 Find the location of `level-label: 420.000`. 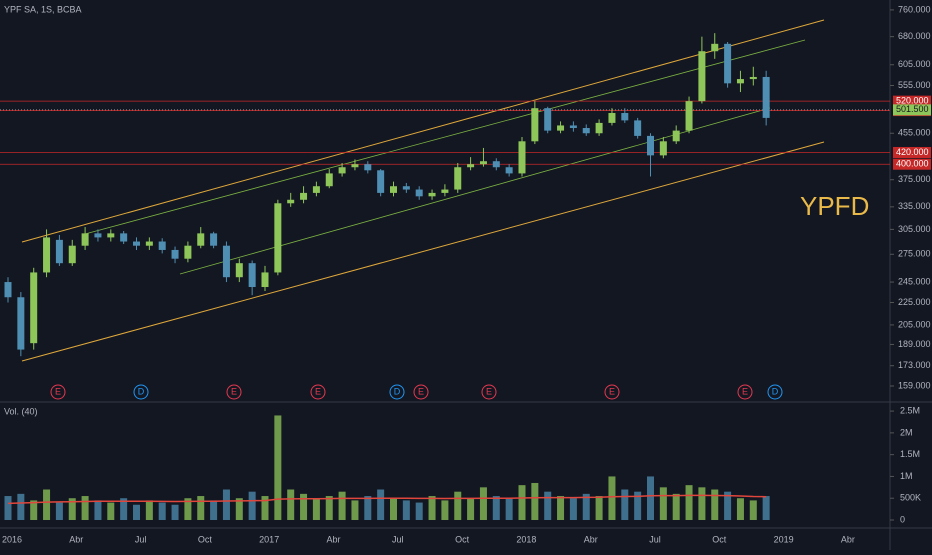

level-label: 420.000 is located at coordinates (912, 152).